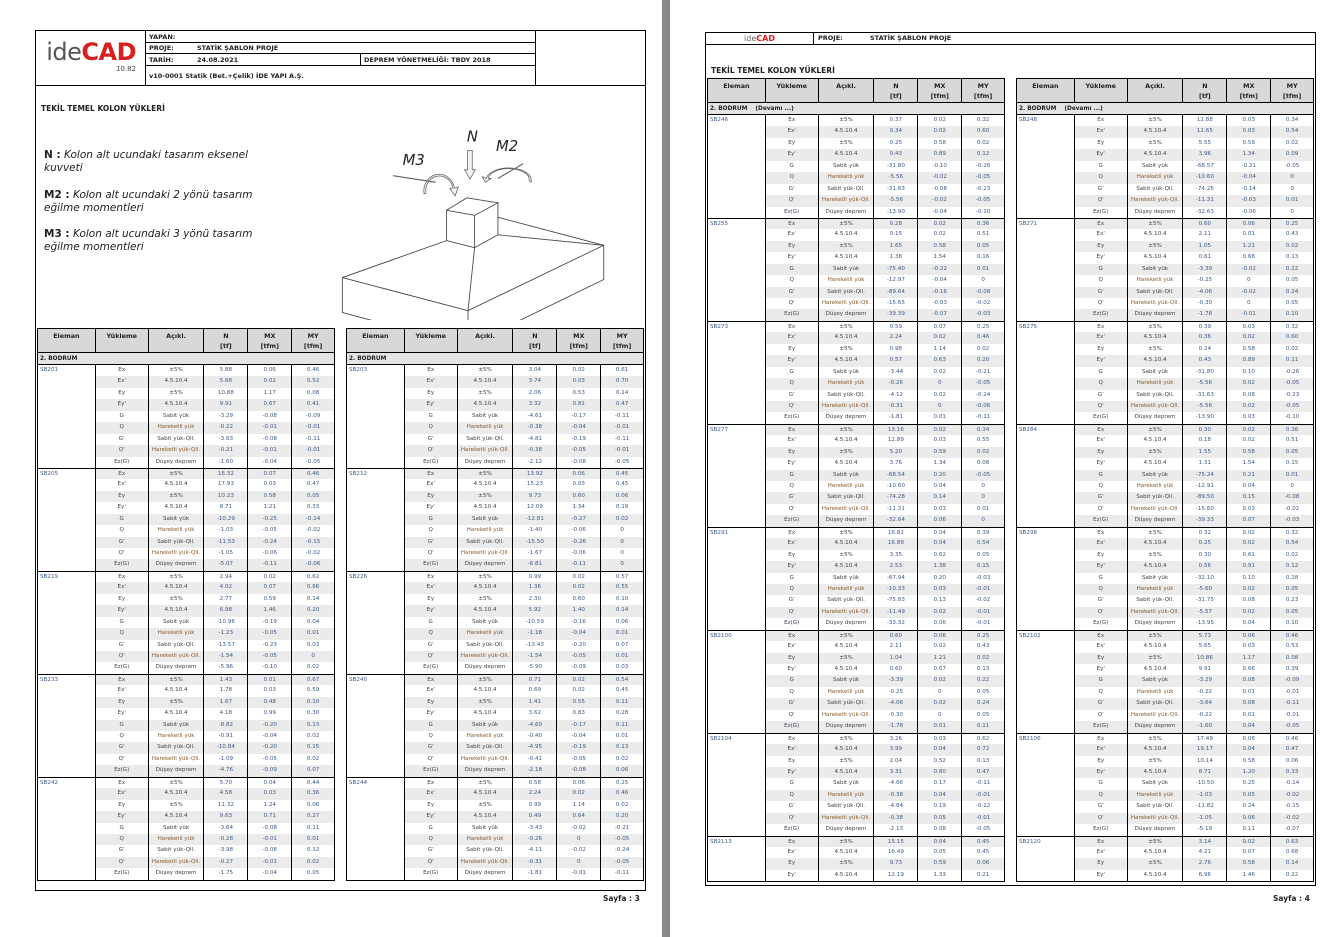  I want to click on value-n: 12.09, so click(535, 508).